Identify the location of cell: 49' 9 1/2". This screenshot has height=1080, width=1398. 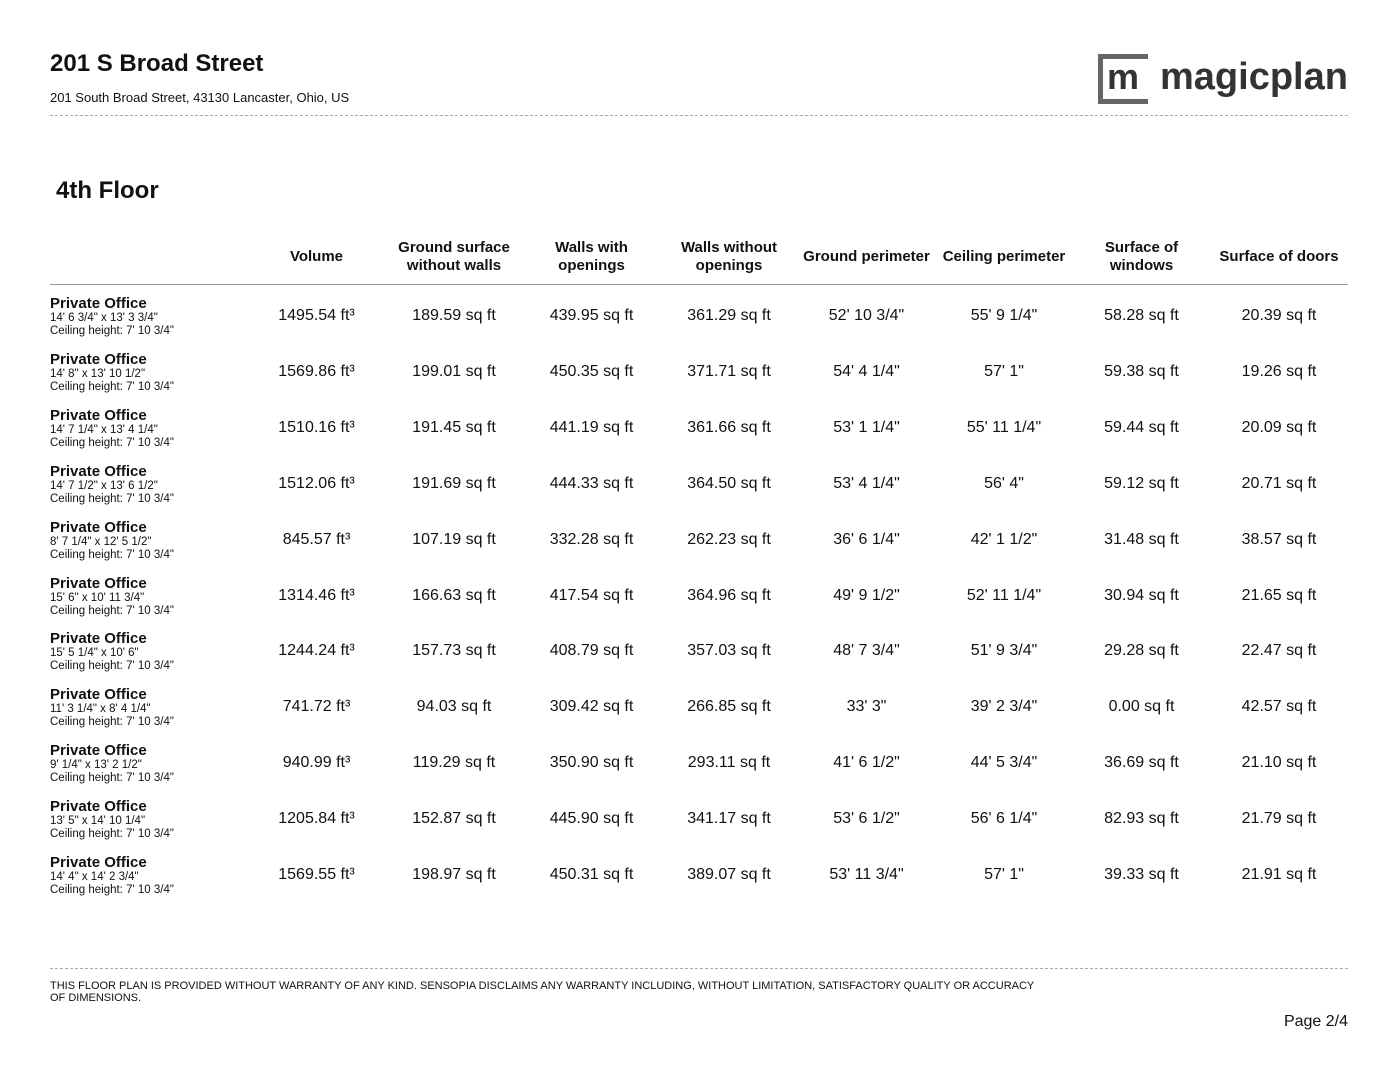
(866, 595).